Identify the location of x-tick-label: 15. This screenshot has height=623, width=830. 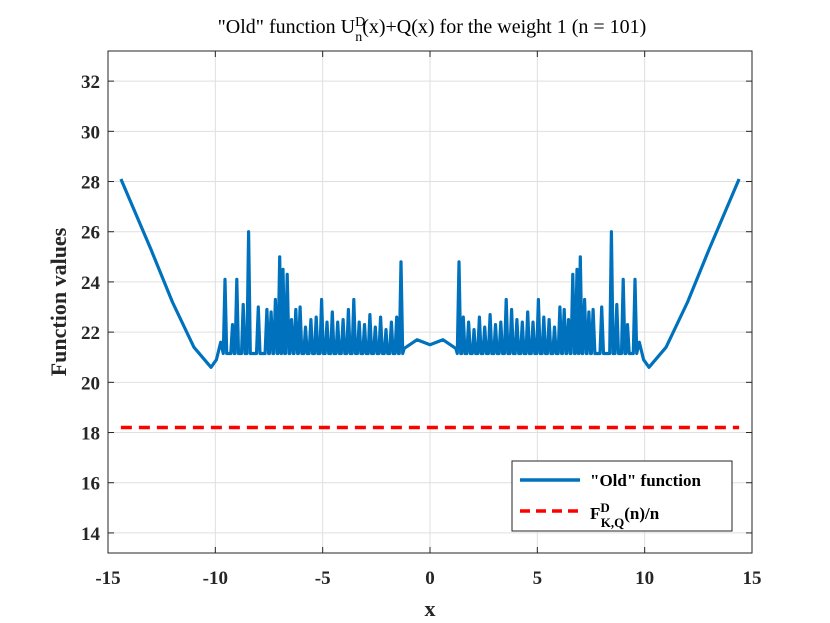
(752, 578).